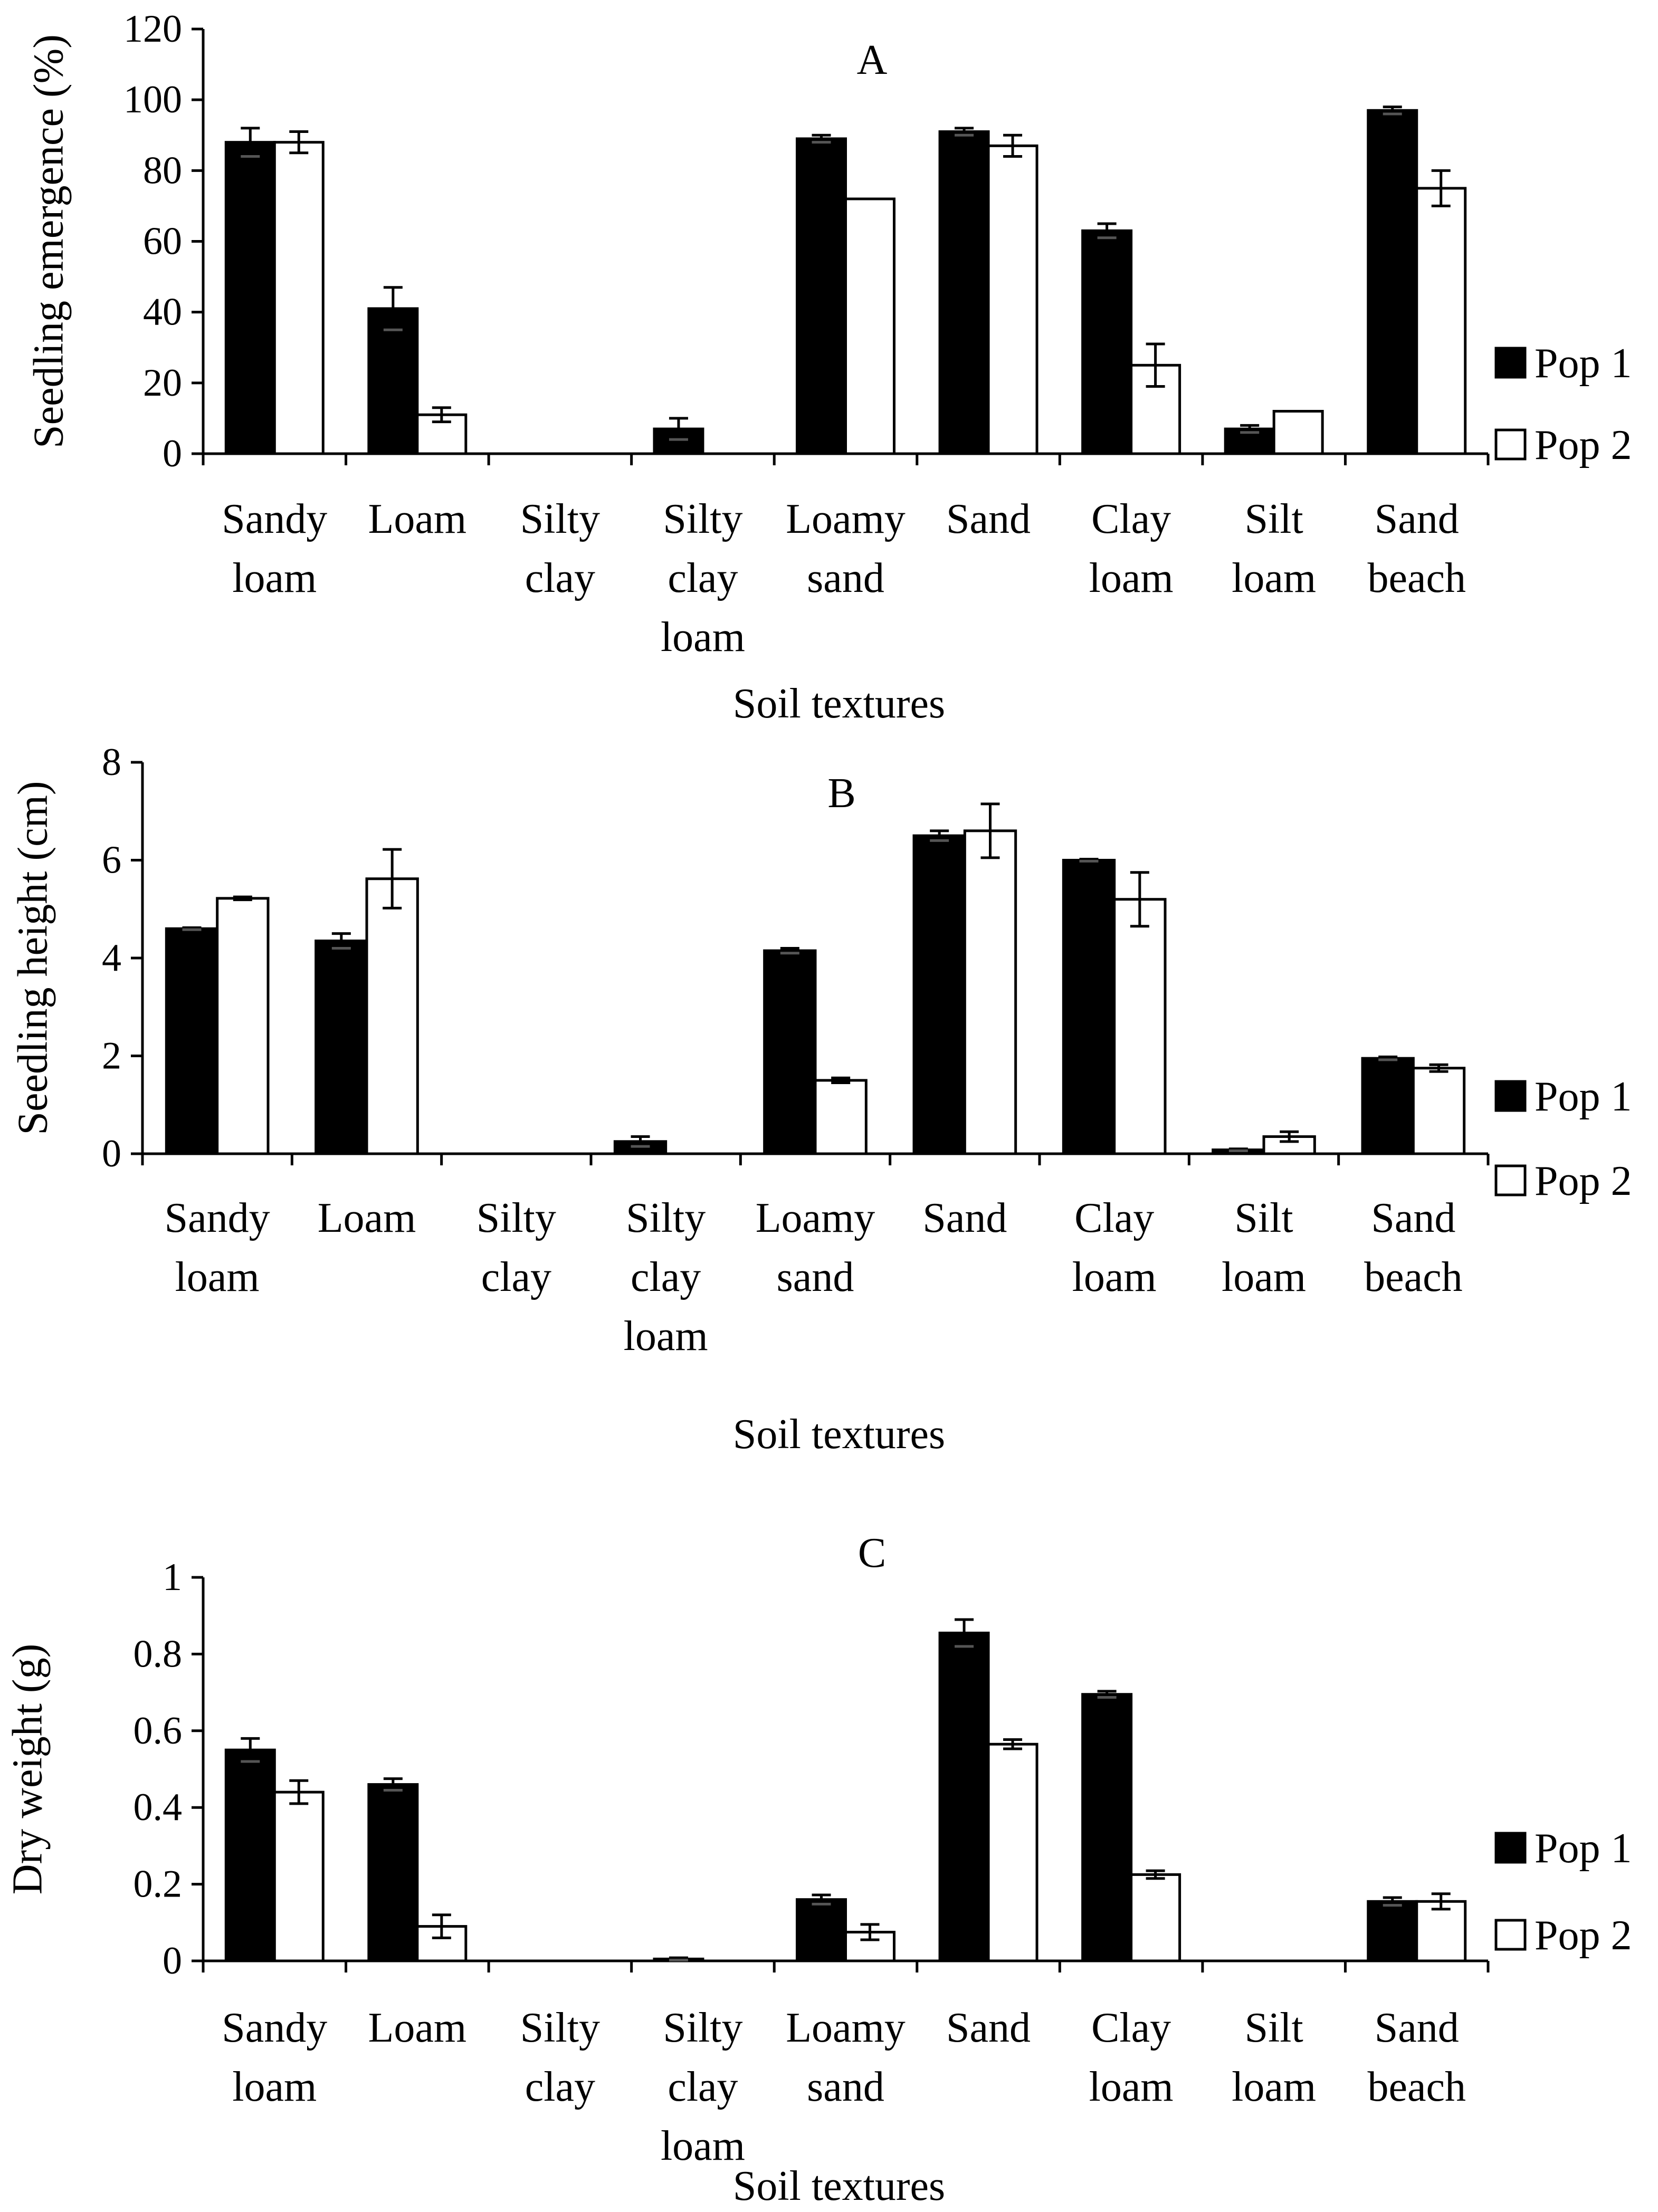 The height and width of the screenshot is (2212, 1658). I want to click on x-axis-label: Soil textures, so click(839, 704).